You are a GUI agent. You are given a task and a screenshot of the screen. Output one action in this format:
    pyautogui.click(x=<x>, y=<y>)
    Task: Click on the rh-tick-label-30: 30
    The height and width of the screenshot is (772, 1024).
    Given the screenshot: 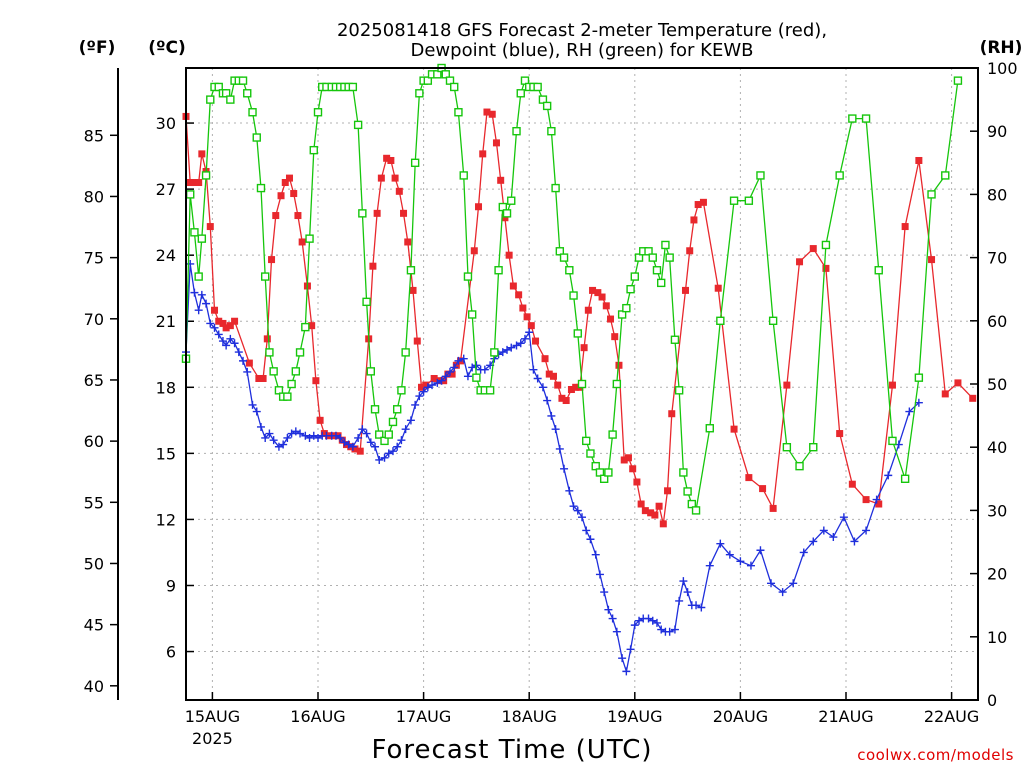 What is the action you would take?
    pyautogui.click(x=997, y=510)
    